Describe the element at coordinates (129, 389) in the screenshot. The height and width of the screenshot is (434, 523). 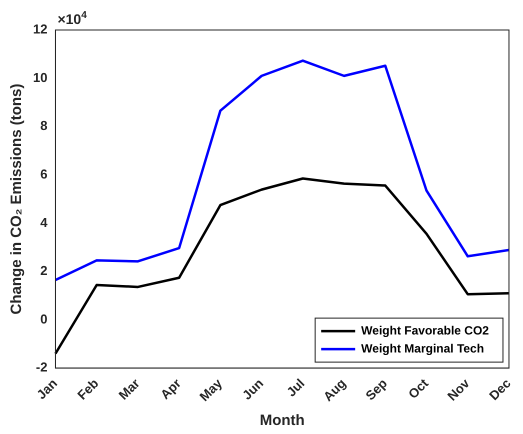
I see `x-tick-label: Mar` at that location.